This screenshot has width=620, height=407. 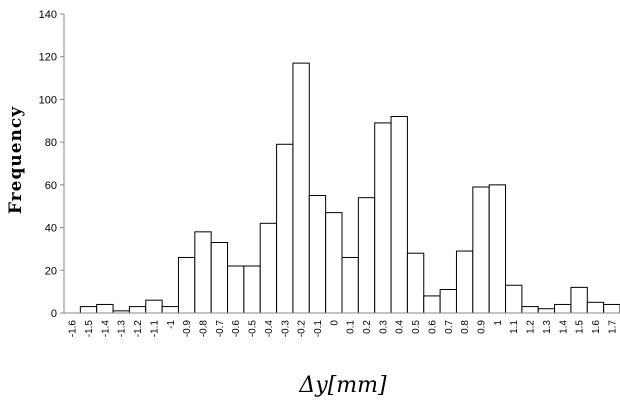 What do you see at coordinates (351, 327) in the screenshot?
I see `x-tick-label: 0.1` at bounding box center [351, 327].